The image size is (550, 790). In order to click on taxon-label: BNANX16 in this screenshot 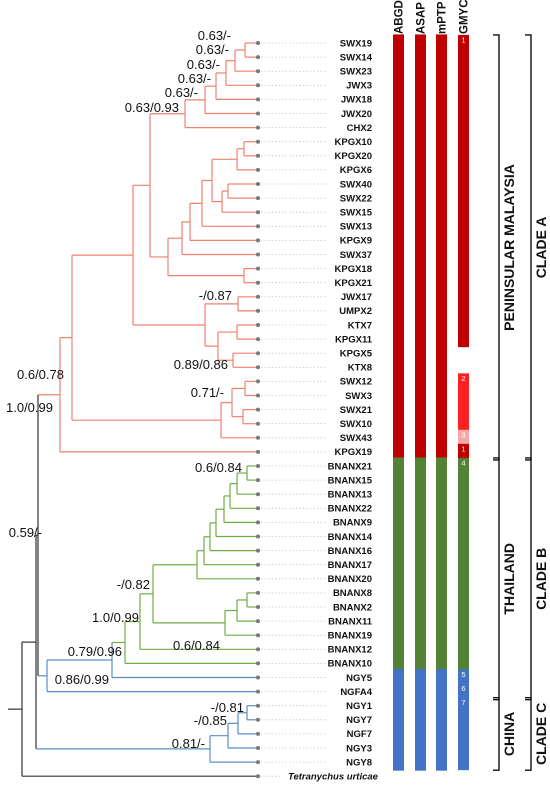, I will do `click(350, 551)`.